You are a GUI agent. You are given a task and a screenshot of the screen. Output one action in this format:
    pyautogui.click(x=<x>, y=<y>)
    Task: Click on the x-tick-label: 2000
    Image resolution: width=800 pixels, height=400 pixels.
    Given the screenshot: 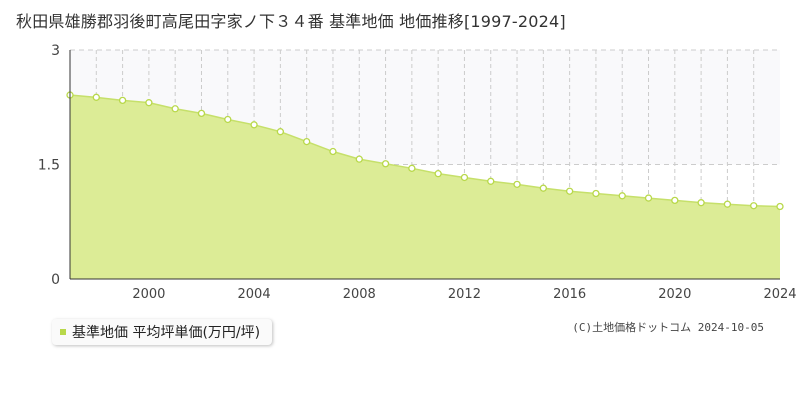 What is the action you would take?
    pyautogui.click(x=148, y=294)
    